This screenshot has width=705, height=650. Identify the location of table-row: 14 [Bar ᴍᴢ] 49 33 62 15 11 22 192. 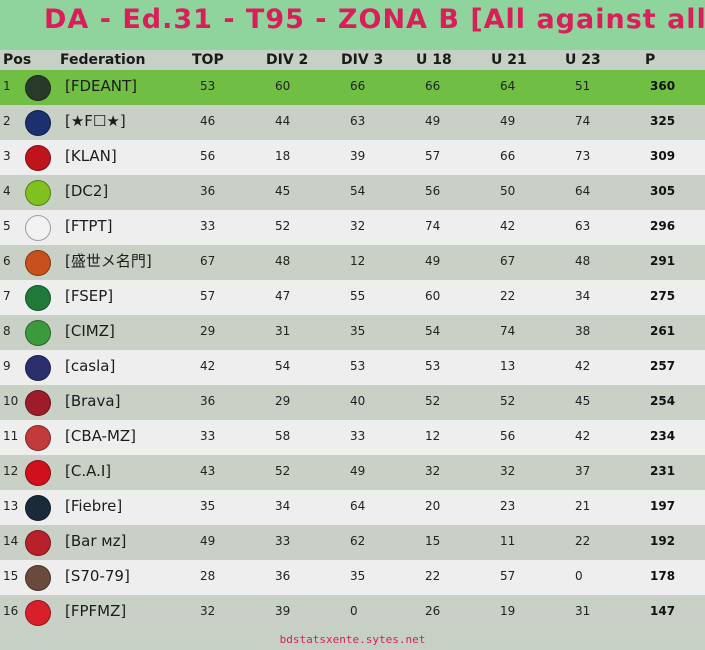
(352, 542).